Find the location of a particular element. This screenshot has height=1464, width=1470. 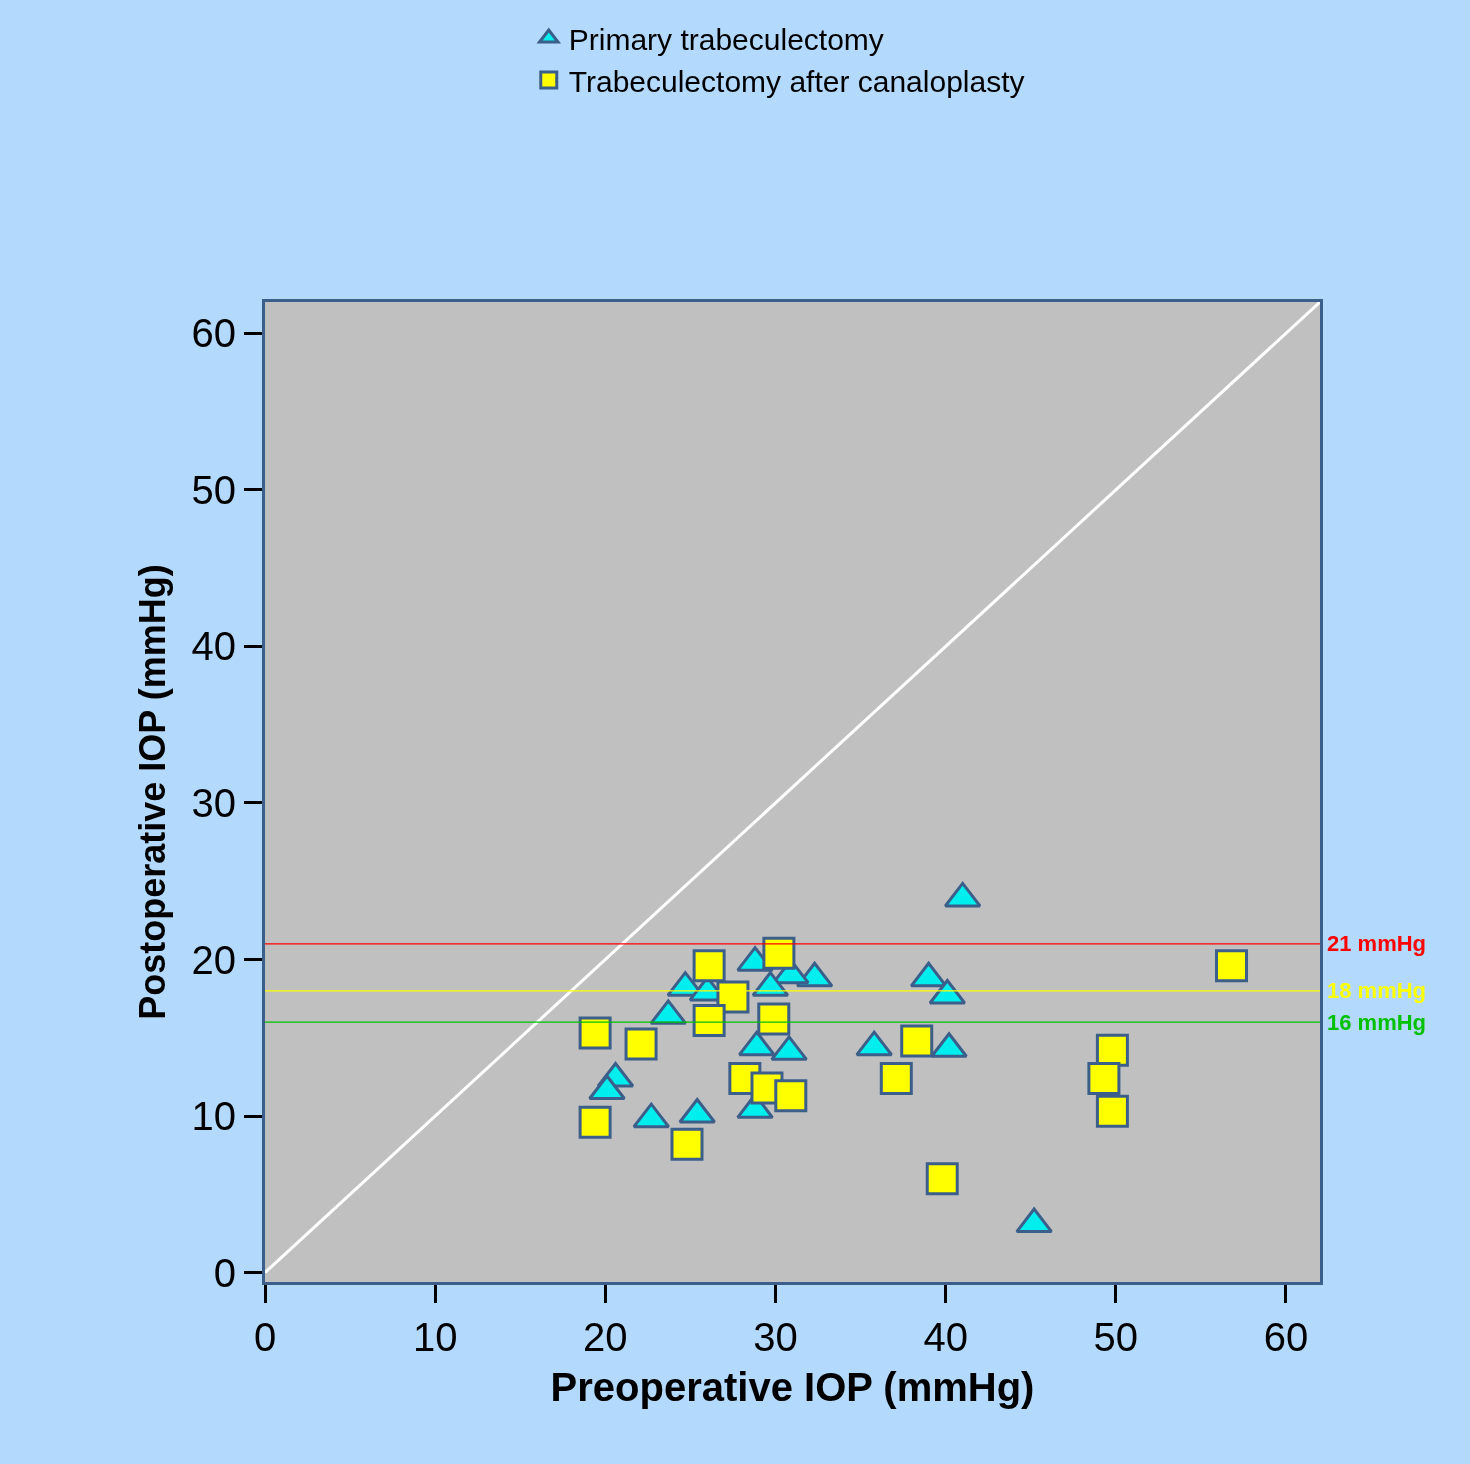

x-tick-label: 60 is located at coordinates (1286, 1337).